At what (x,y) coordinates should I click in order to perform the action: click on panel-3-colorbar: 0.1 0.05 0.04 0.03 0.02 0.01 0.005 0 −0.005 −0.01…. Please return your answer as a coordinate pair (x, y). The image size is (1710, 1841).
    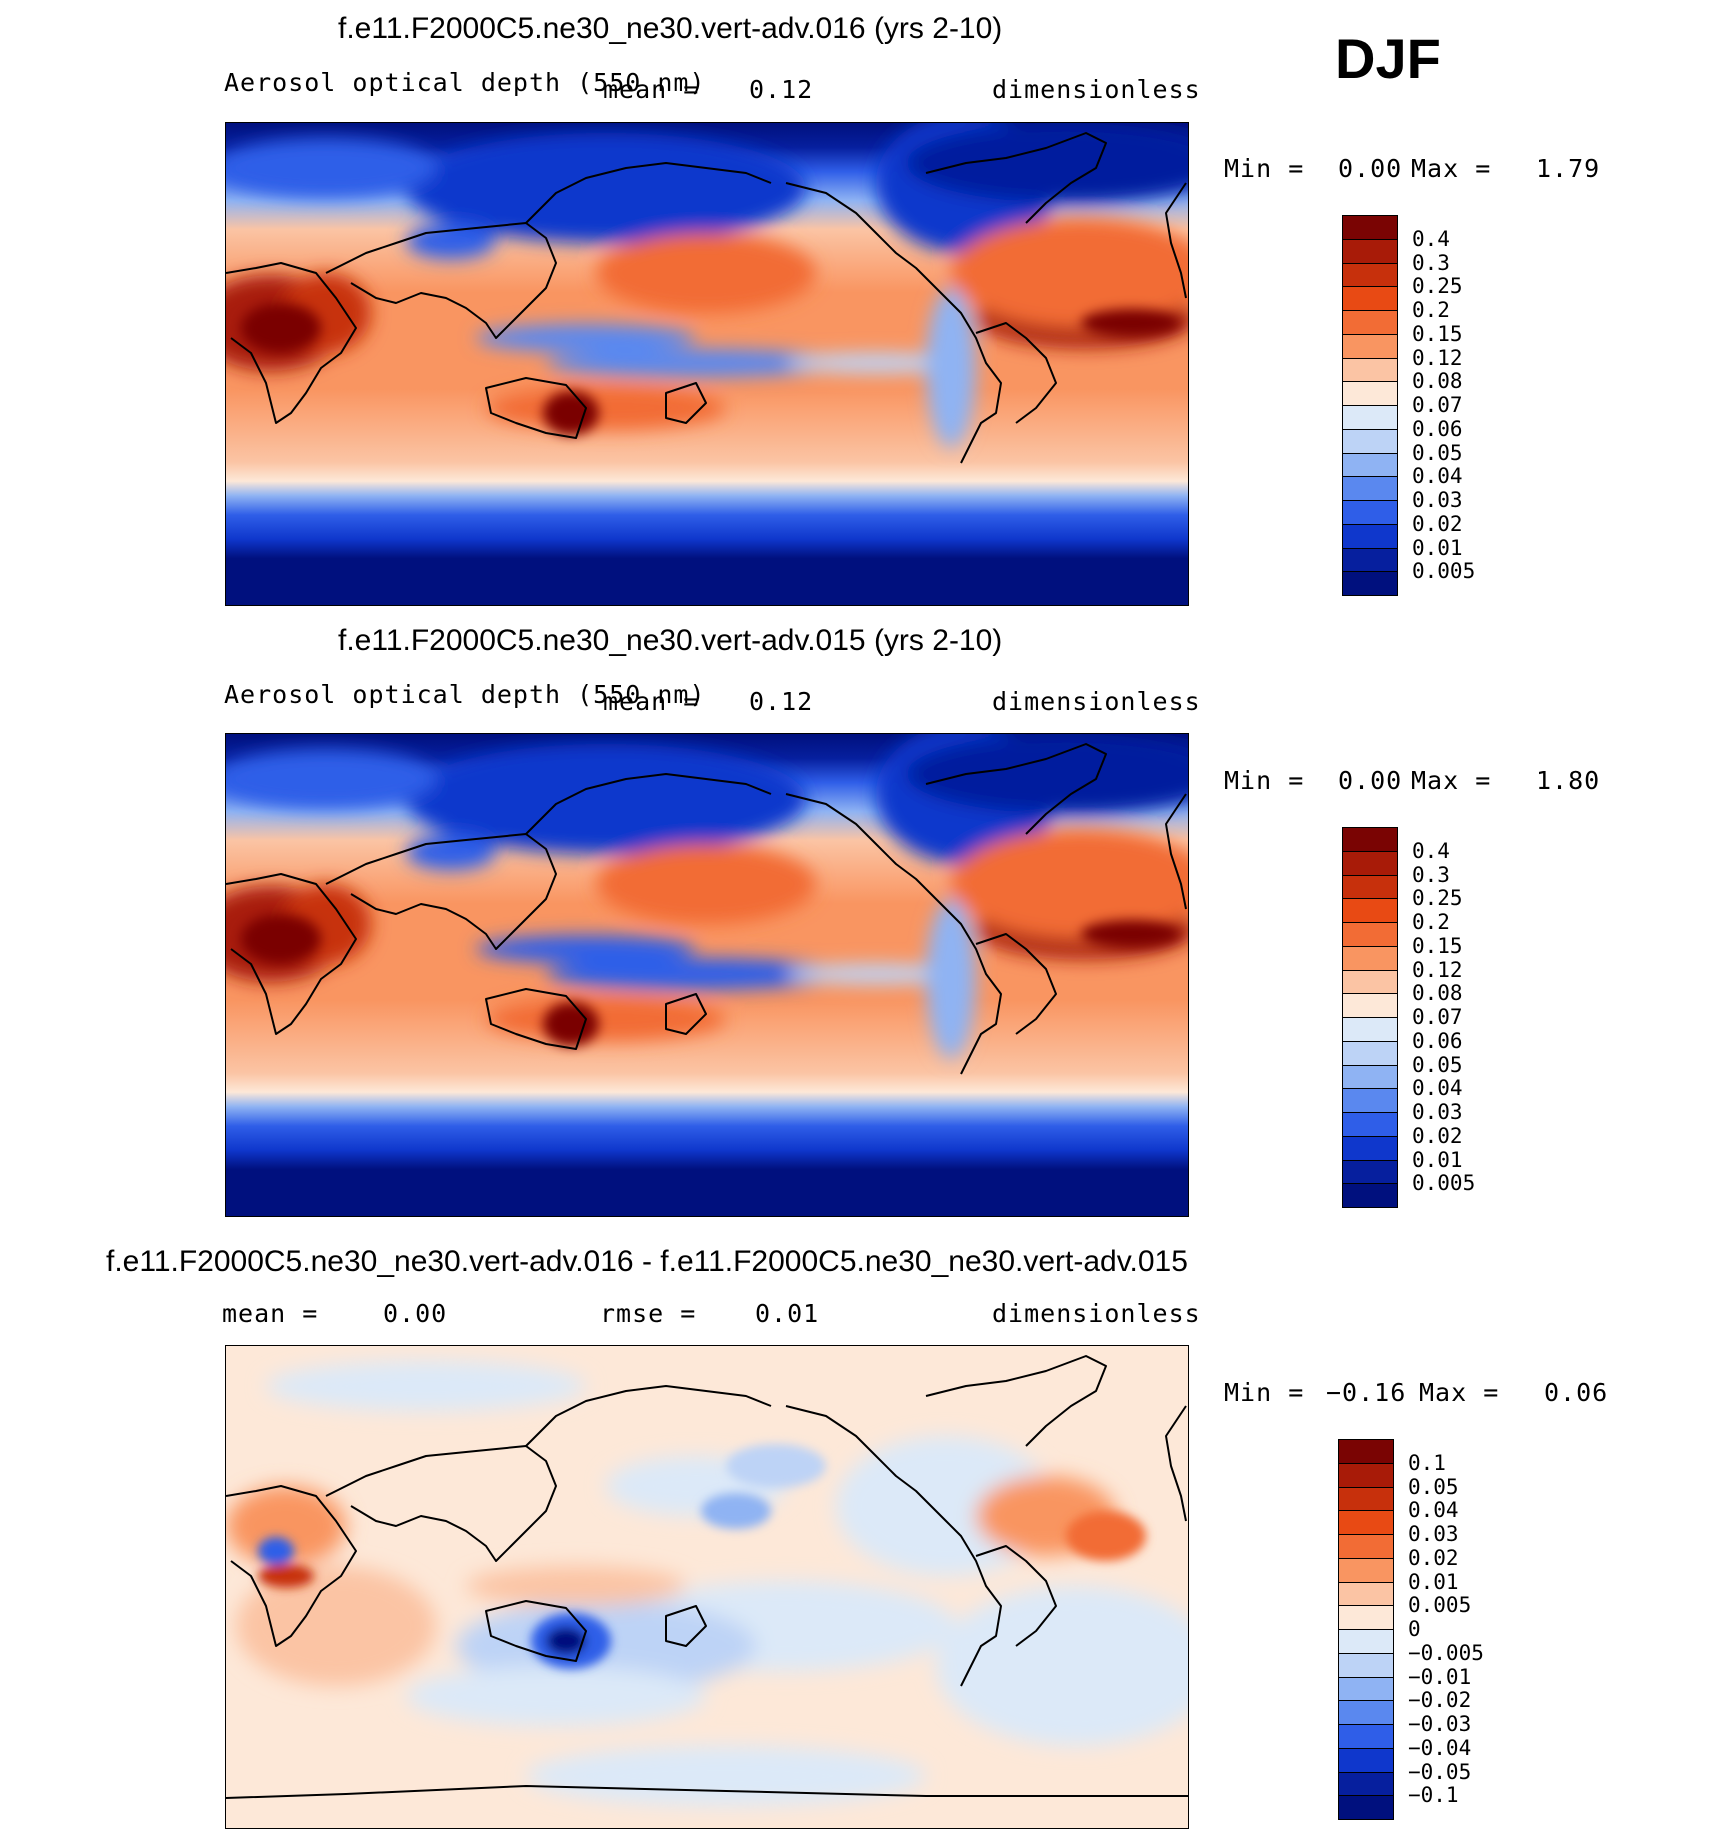
    Looking at the image, I should click on (1411, 1629).